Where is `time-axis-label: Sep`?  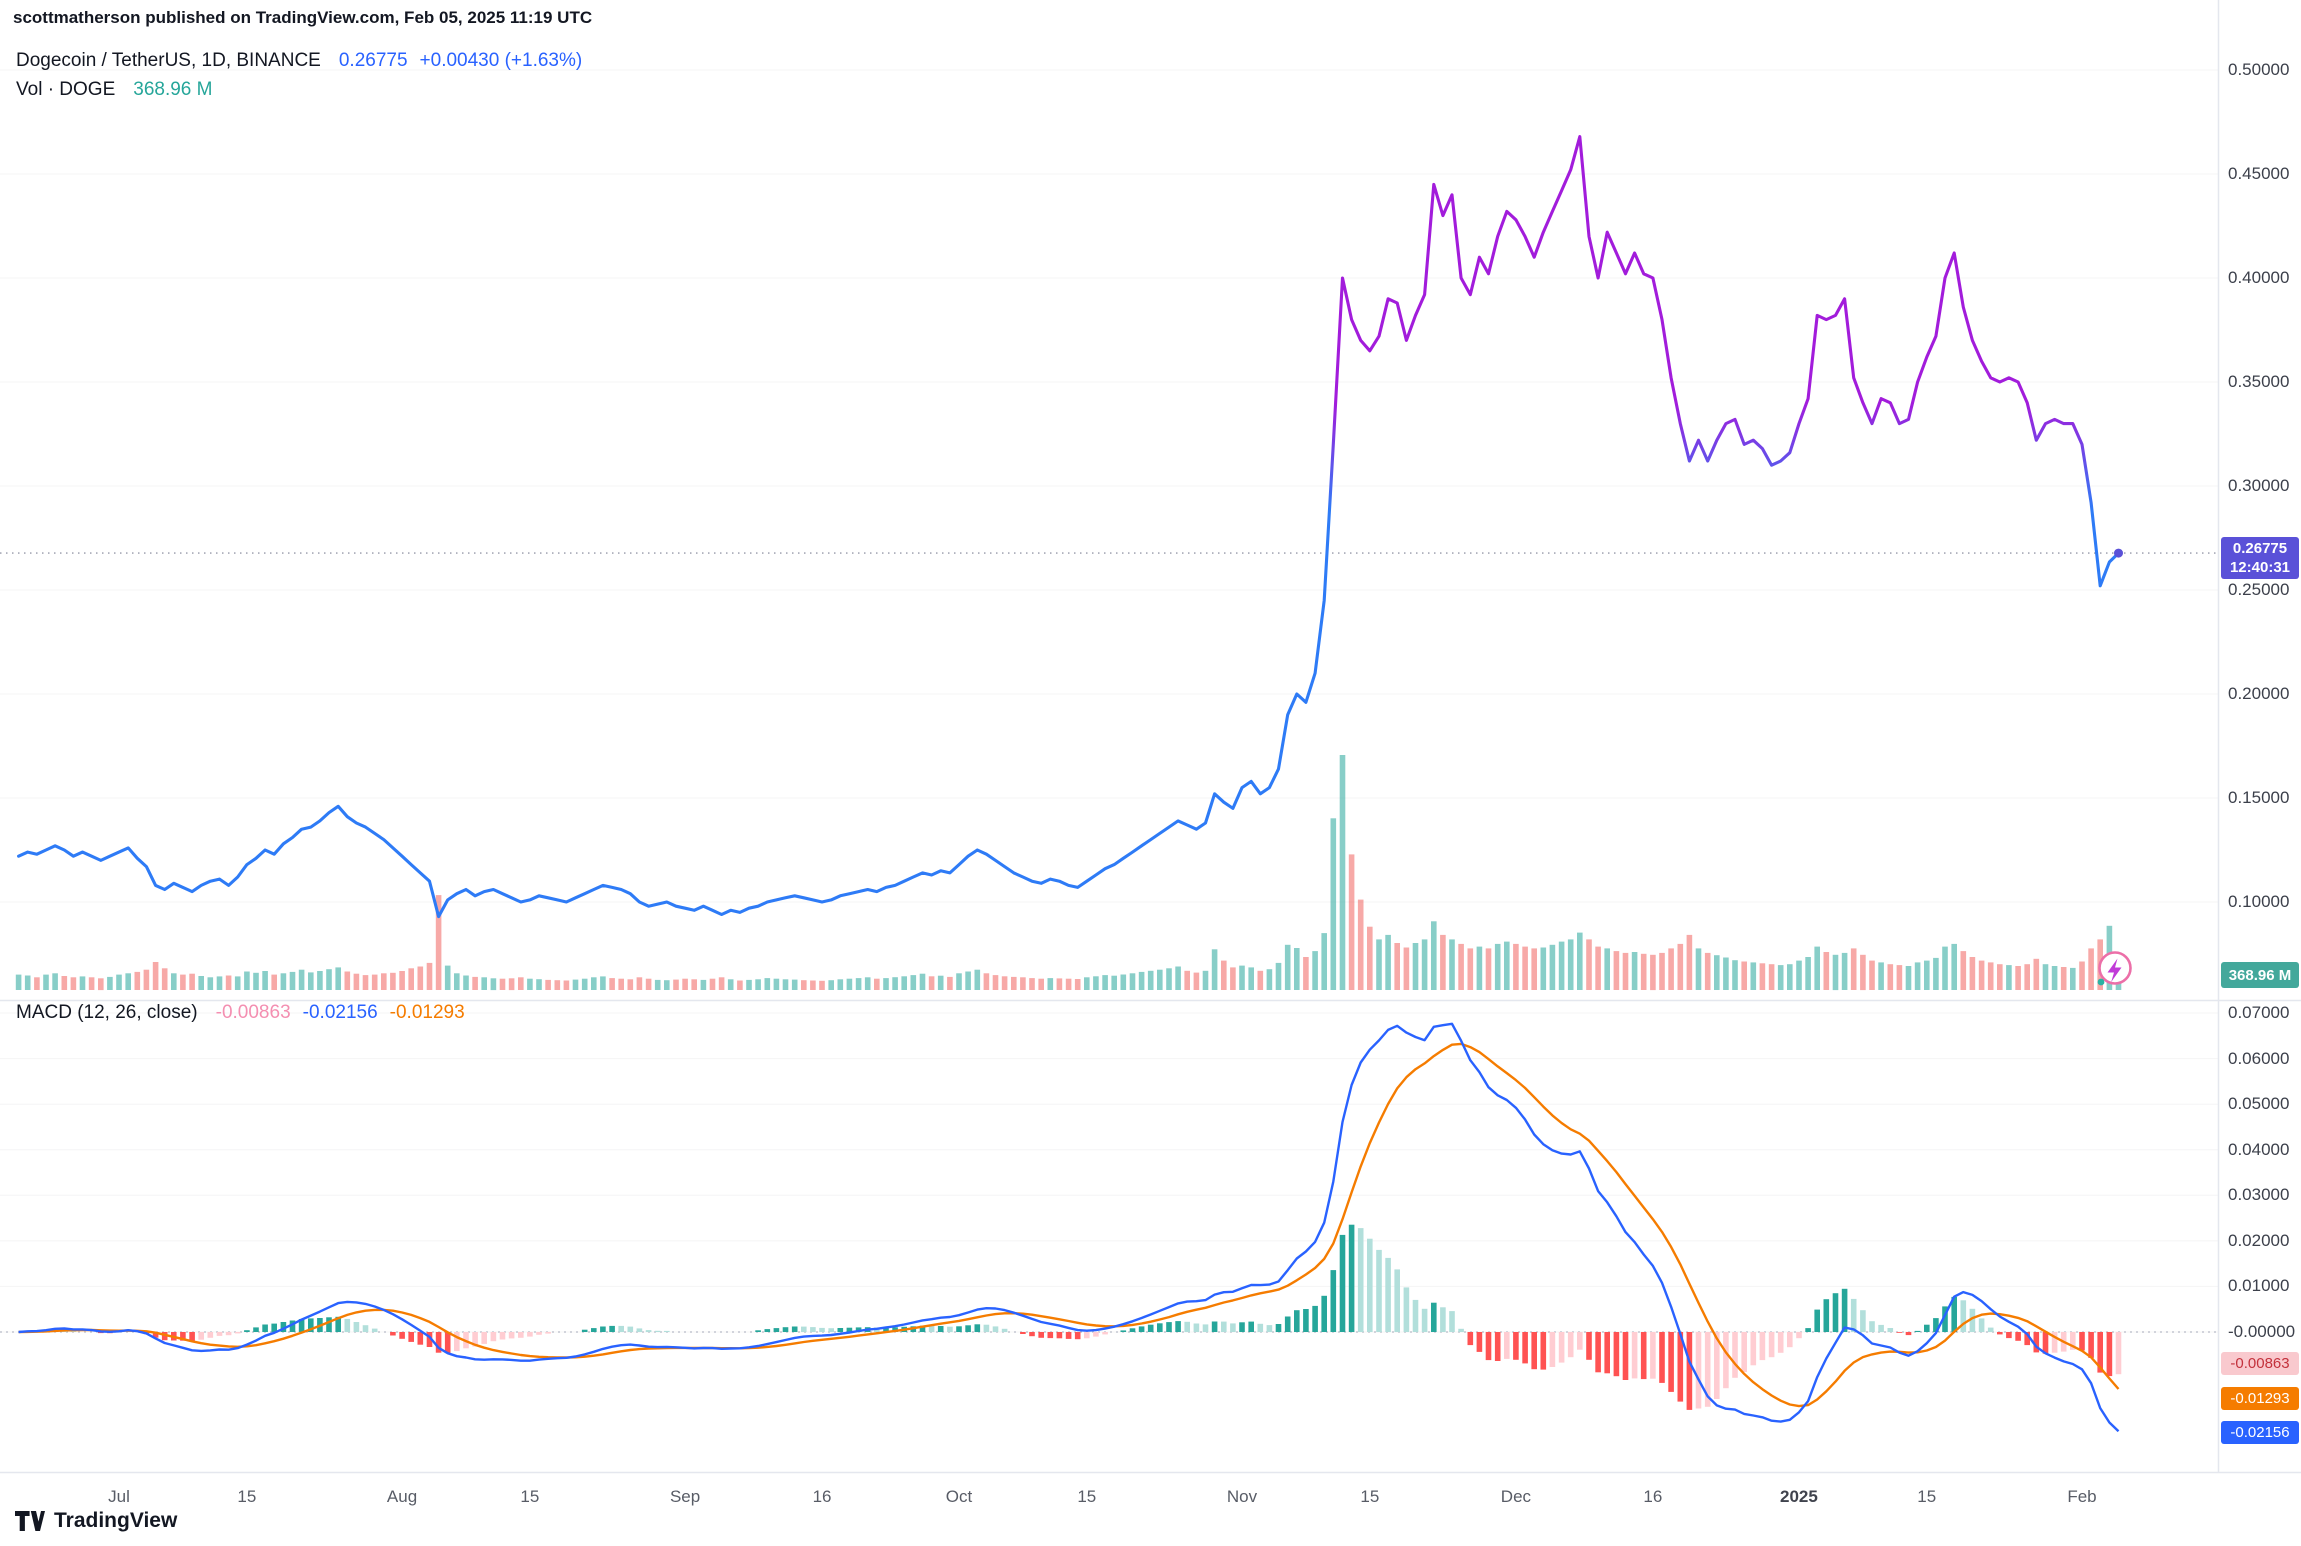
time-axis-label: Sep is located at coordinates (685, 1496).